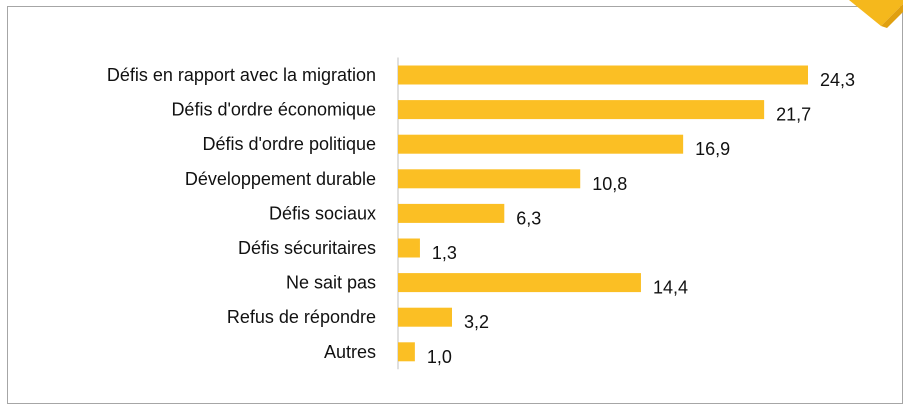  What do you see at coordinates (350, 352) in the screenshot?
I see `category-label: Autres` at bounding box center [350, 352].